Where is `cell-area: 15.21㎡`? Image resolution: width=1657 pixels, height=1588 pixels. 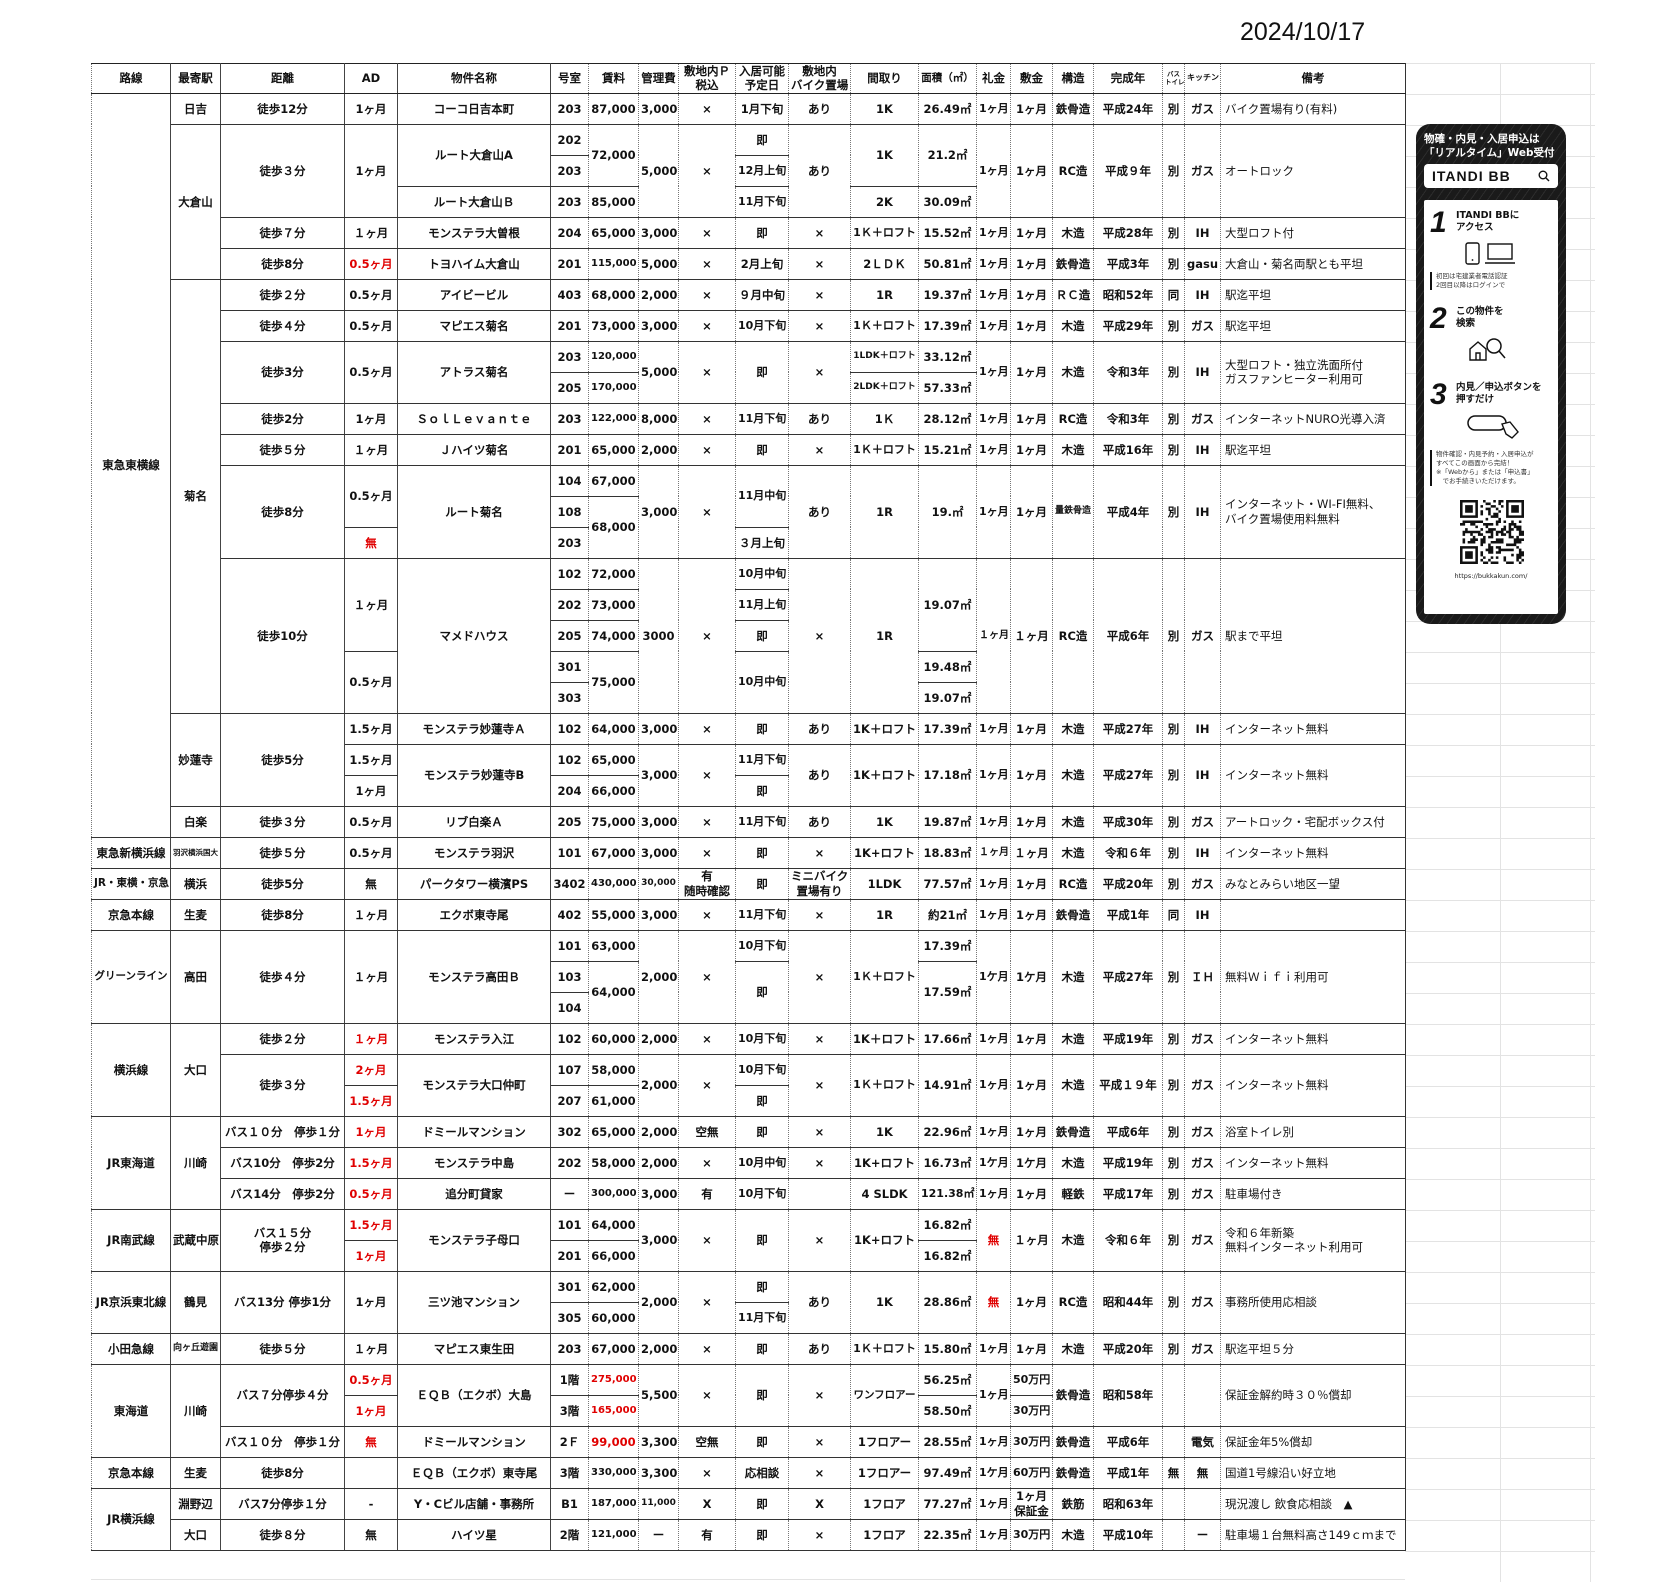
cell-area: 15.21㎡ is located at coordinates (947, 449).